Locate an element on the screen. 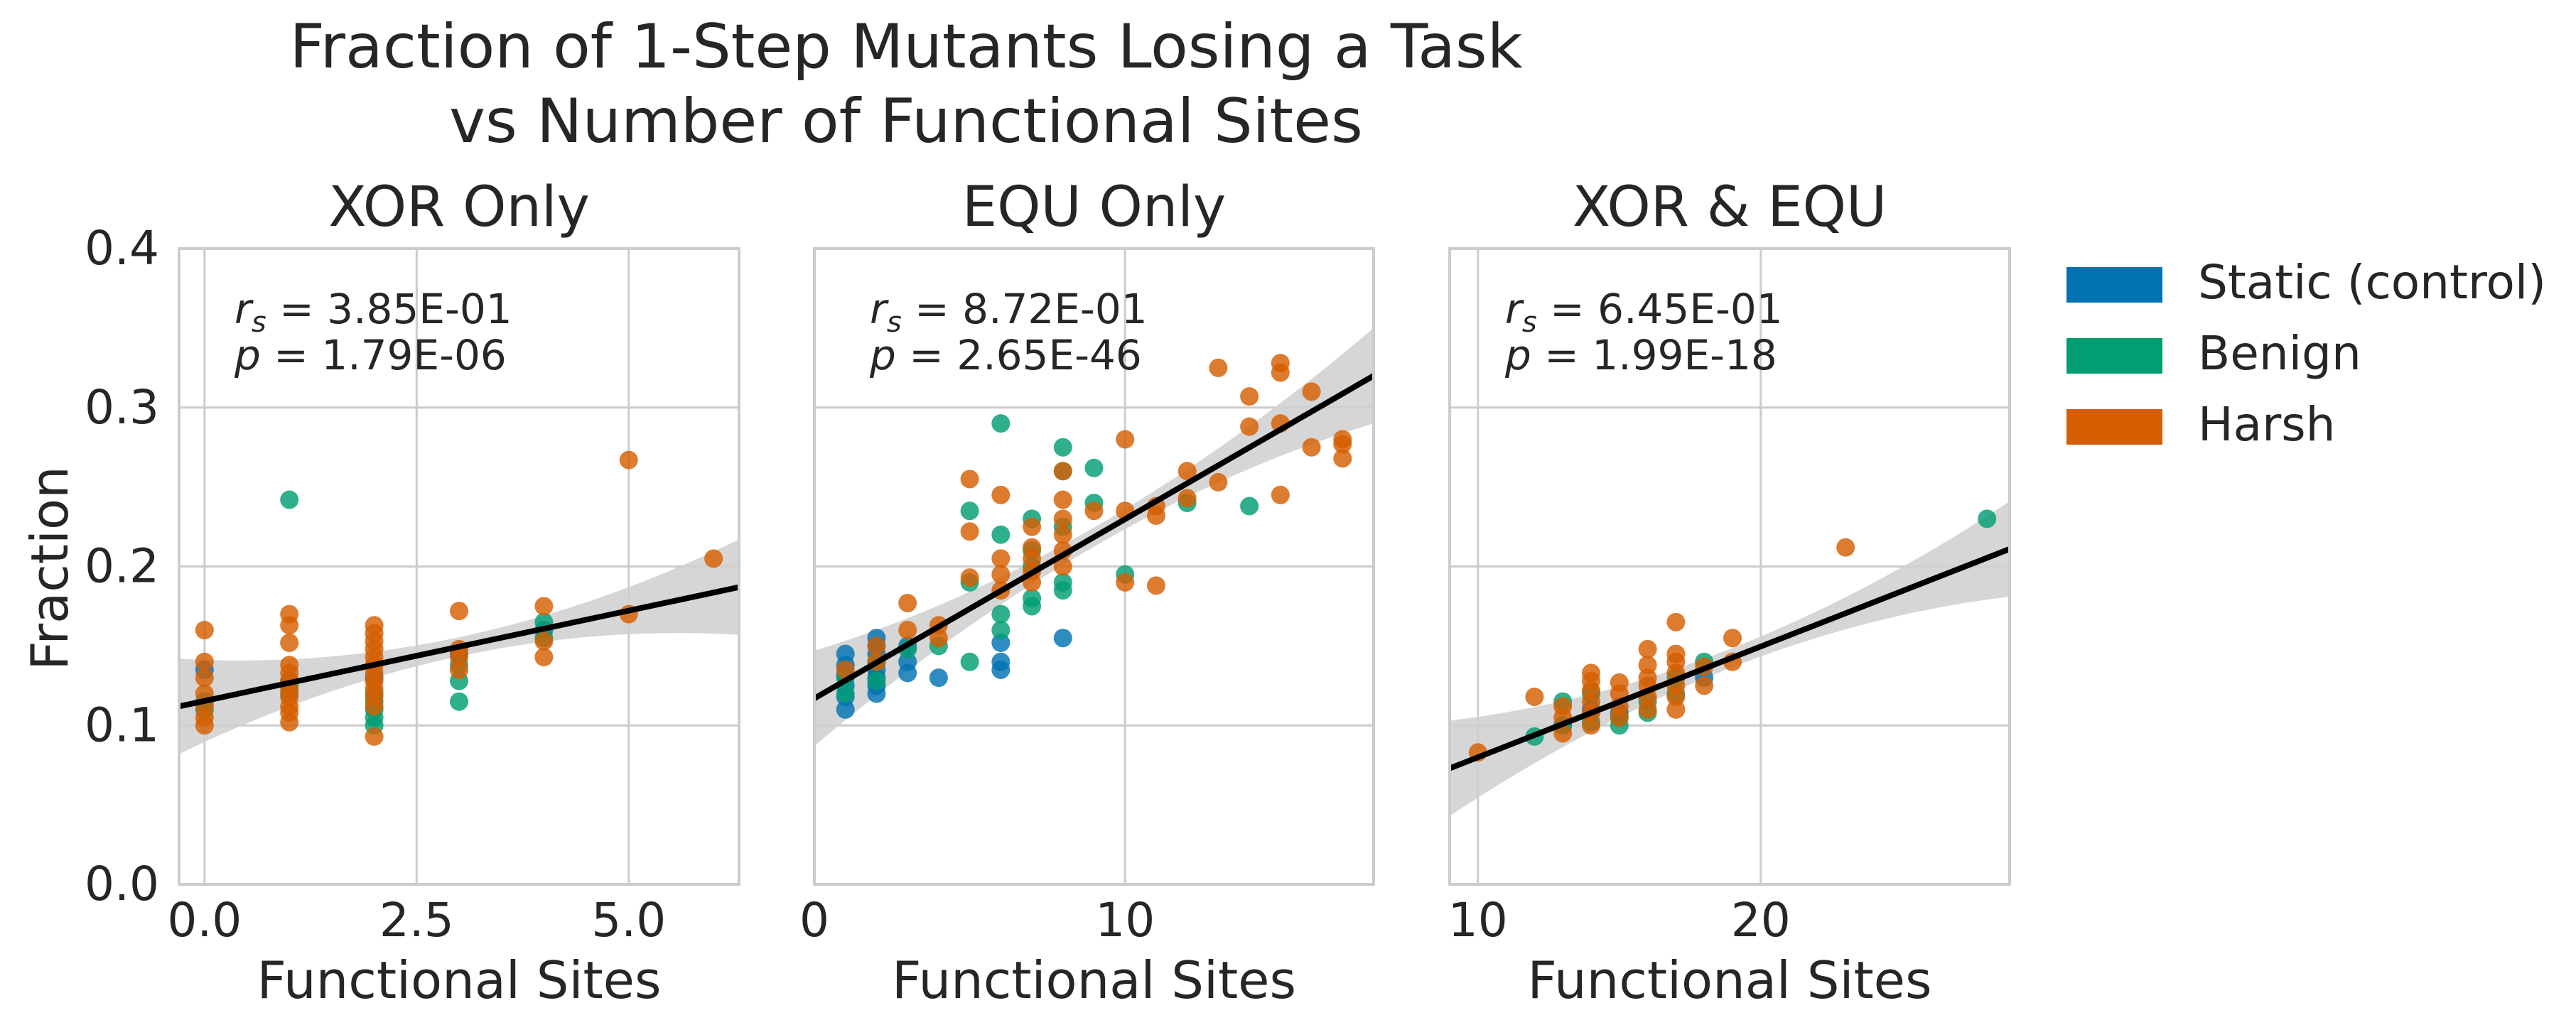  legend-label-static: Static (control) is located at coordinates (2372, 282).